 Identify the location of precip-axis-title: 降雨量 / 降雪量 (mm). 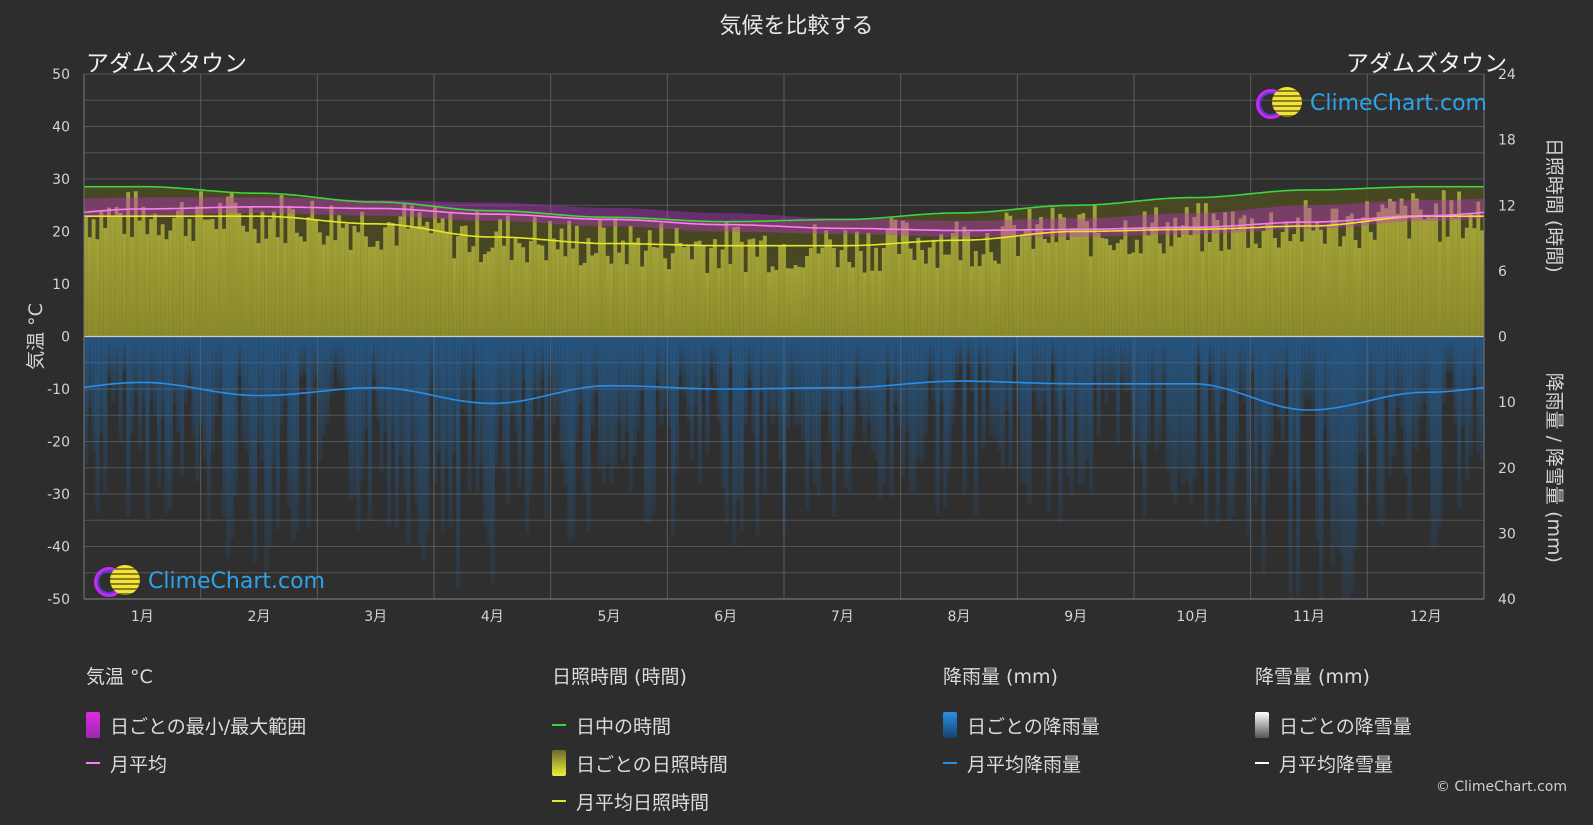
(1554, 468).